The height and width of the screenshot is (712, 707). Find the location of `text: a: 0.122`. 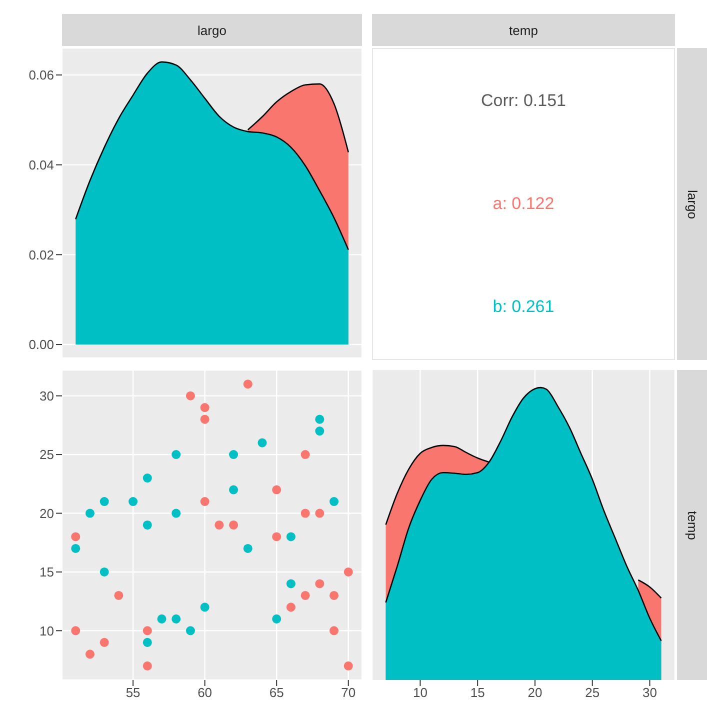

text: a: 0.122 is located at coordinates (524, 204).